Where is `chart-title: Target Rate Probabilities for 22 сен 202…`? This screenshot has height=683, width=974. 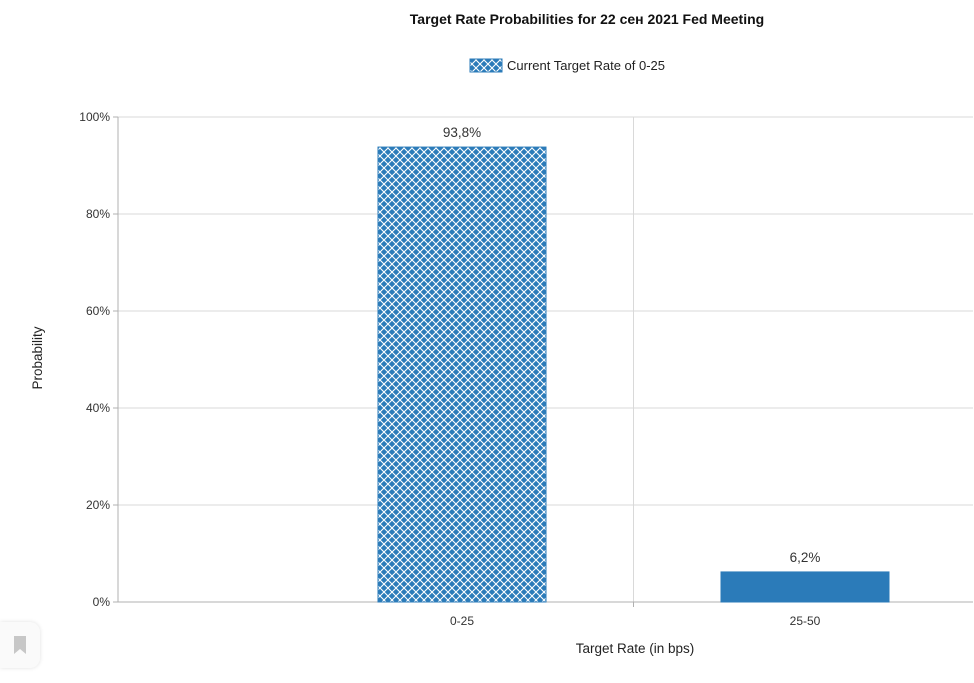 chart-title: Target Rate Probabilities for 22 сен 202… is located at coordinates (587, 19).